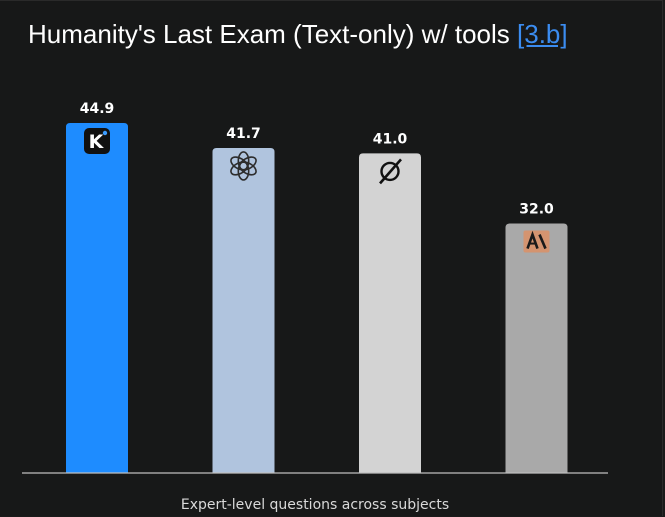 The height and width of the screenshot is (517, 665). What do you see at coordinates (97, 109) in the screenshot?
I see `bar-value-label-1: 44.9` at bounding box center [97, 109].